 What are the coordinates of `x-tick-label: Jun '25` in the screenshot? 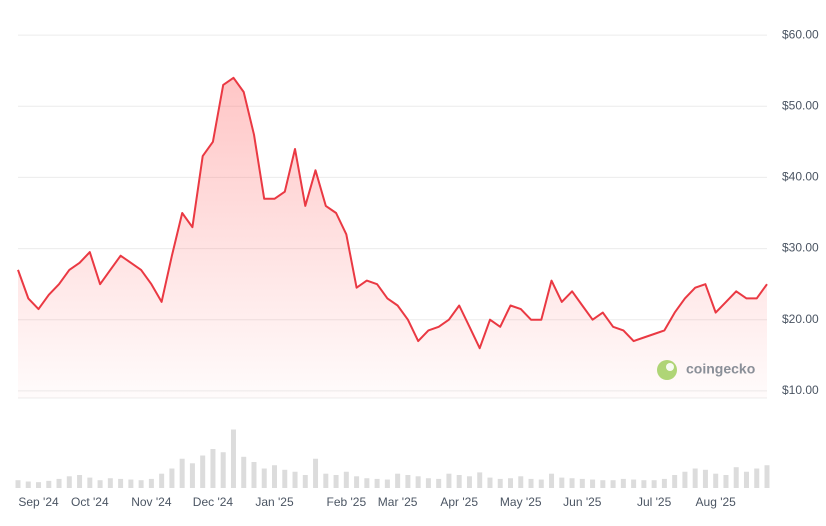 It's located at (582, 502).